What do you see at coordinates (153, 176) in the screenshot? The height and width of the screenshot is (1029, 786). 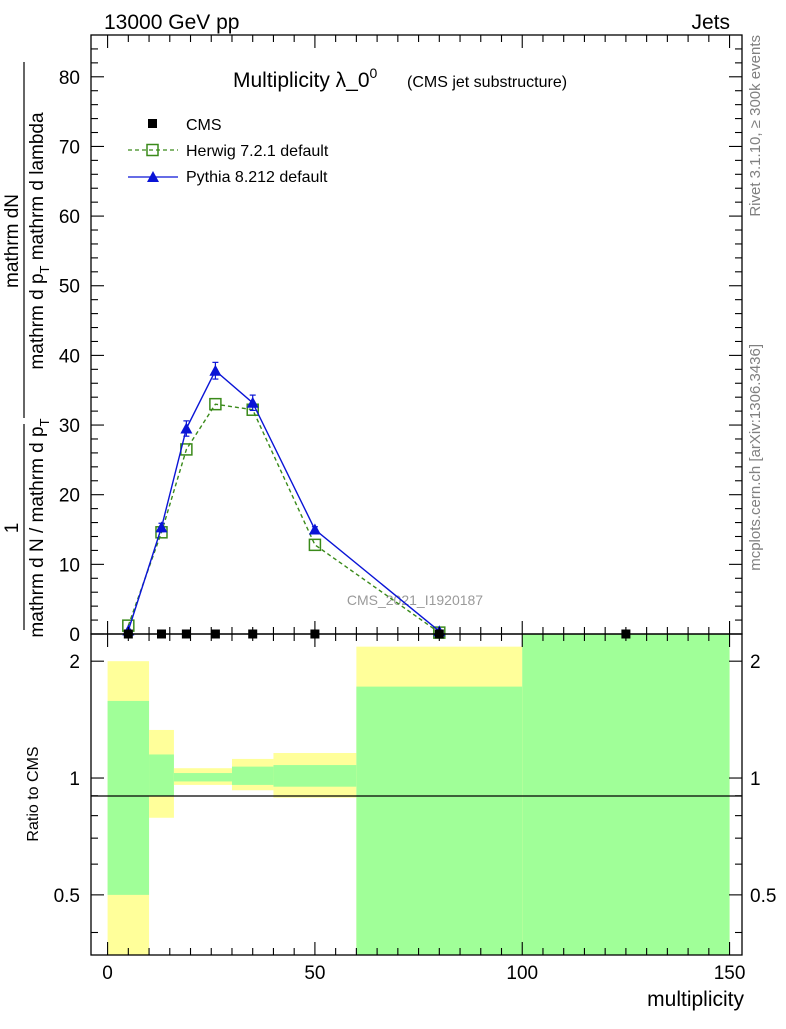 I see `legend-pythia-marker` at bounding box center [153, 176].